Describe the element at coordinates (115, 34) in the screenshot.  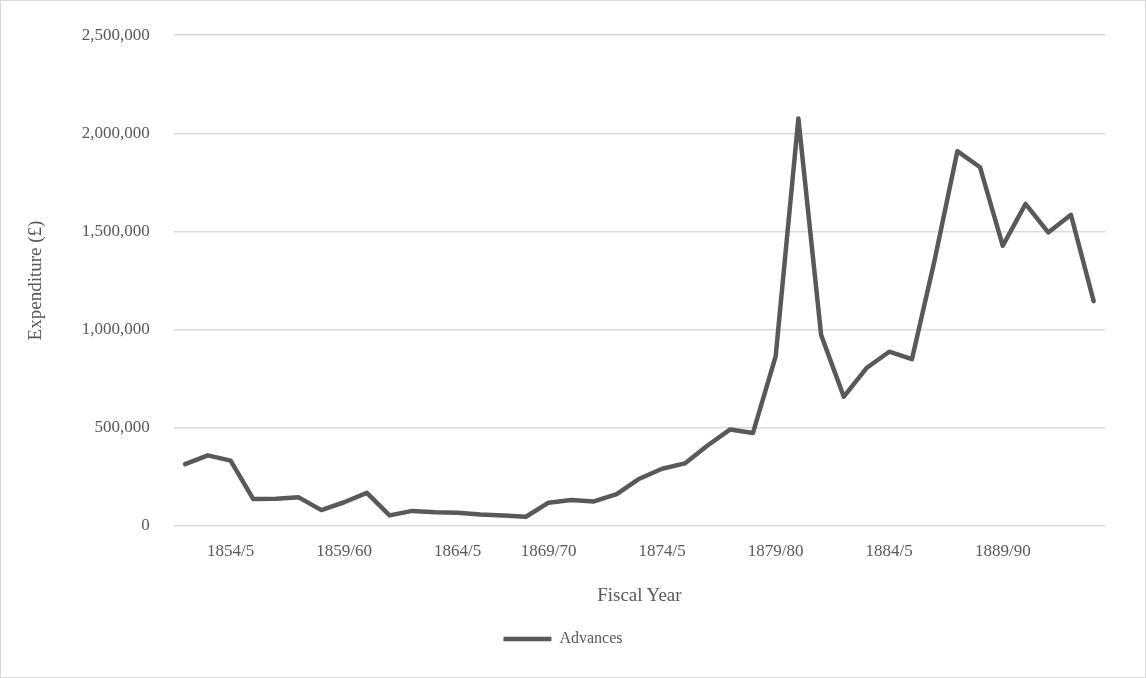
I see `y-tick-label: 2,500,000` at that location.